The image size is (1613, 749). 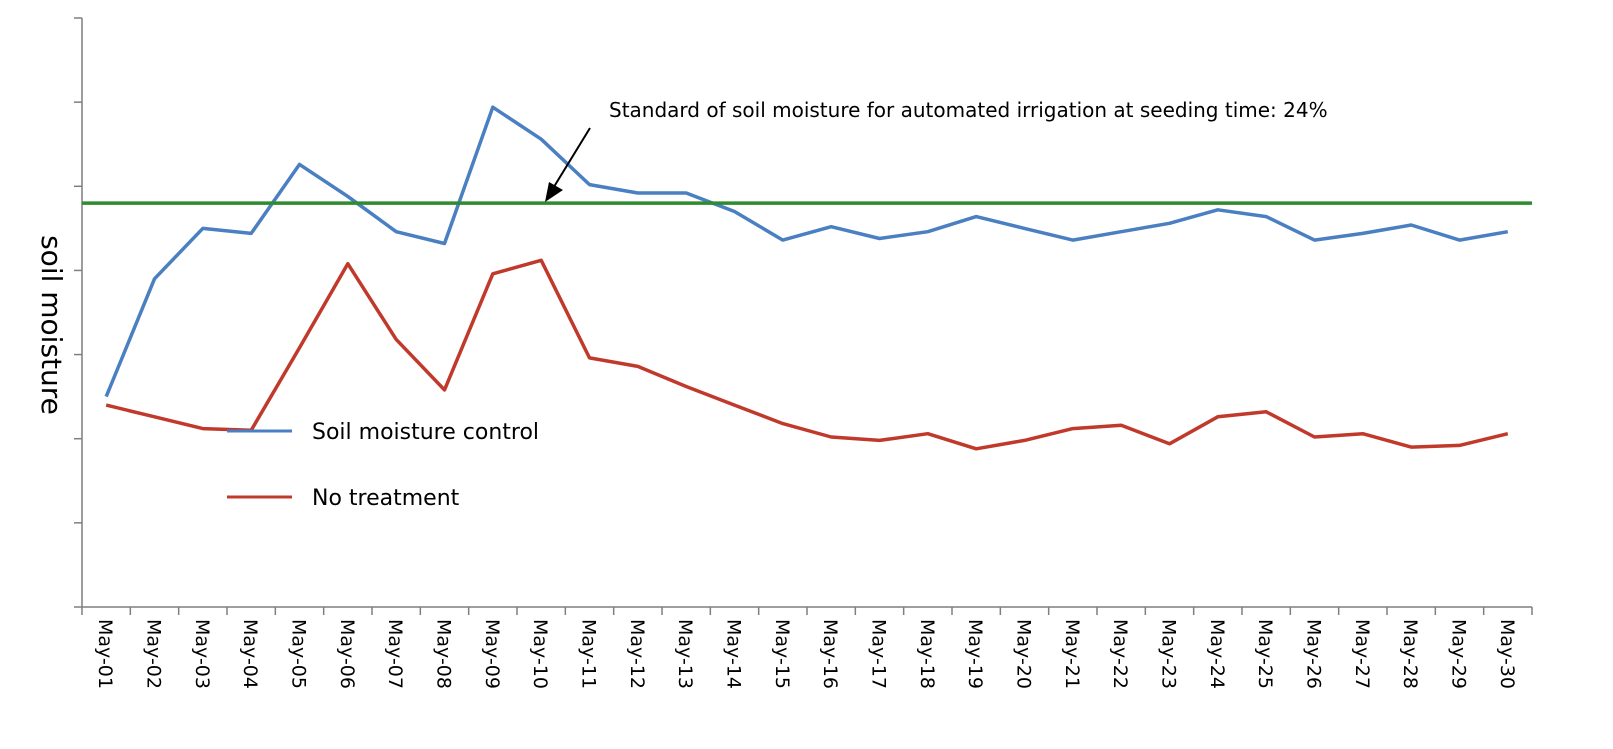 I want to click on x-tick-label: May-21, so click(x=1072, y=654).